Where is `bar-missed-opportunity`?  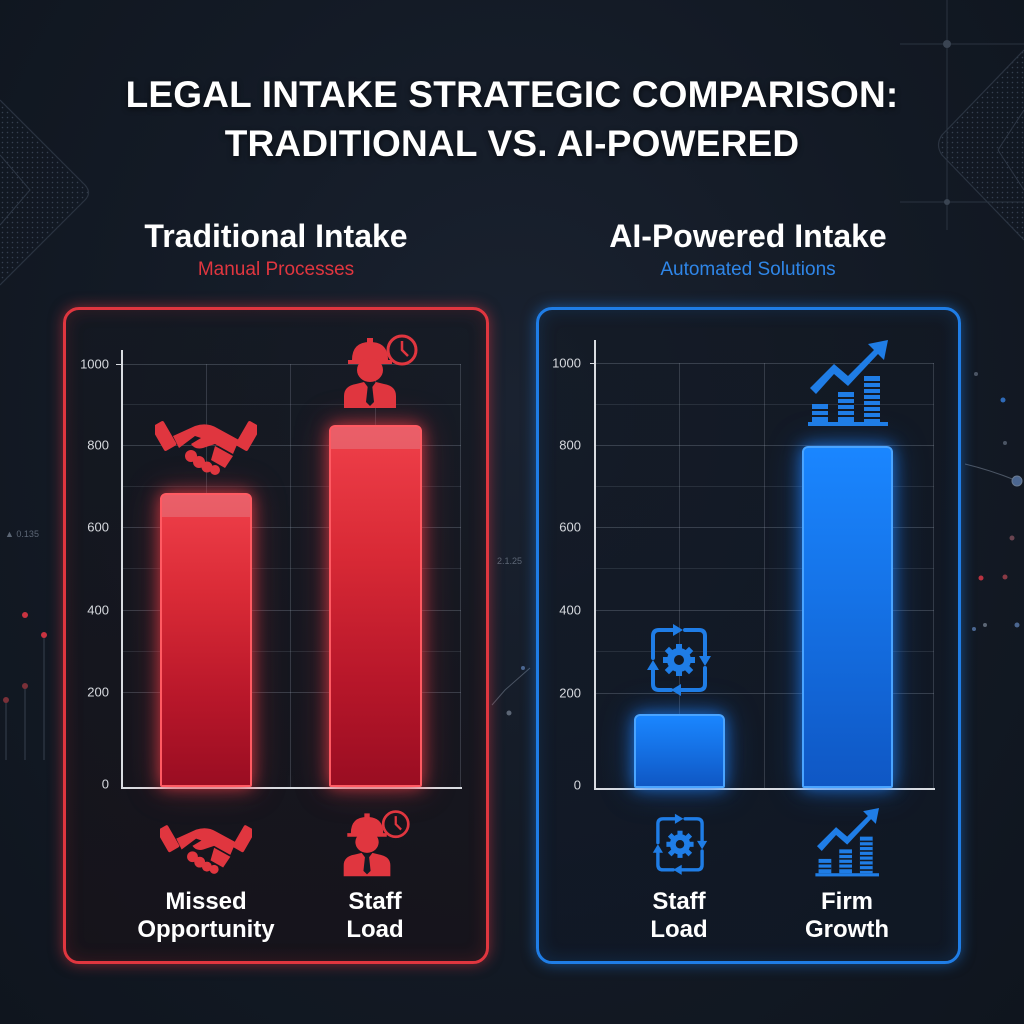 bar-missed-opportunity is located at coordinates (206, 640).